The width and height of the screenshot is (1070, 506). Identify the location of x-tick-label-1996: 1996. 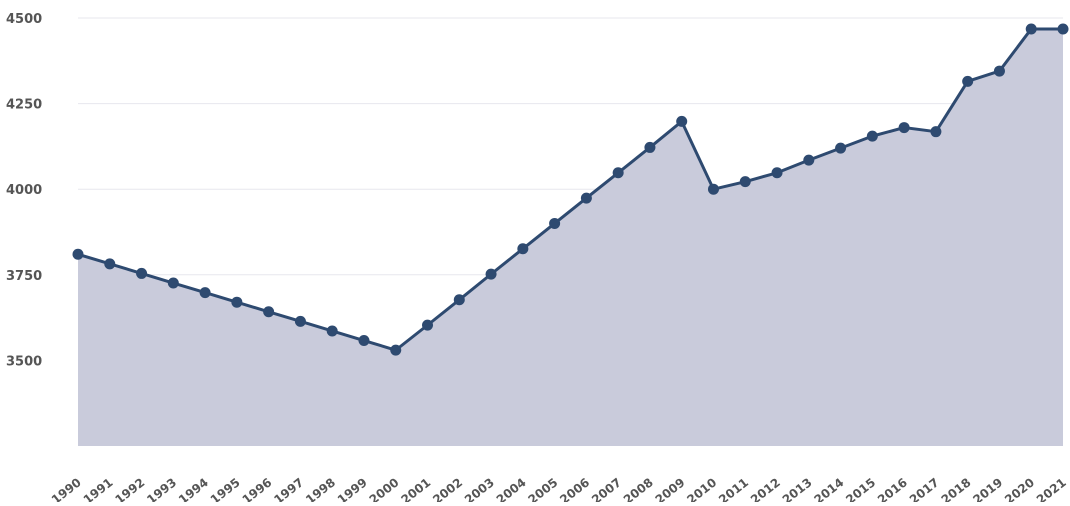
(257, 488).